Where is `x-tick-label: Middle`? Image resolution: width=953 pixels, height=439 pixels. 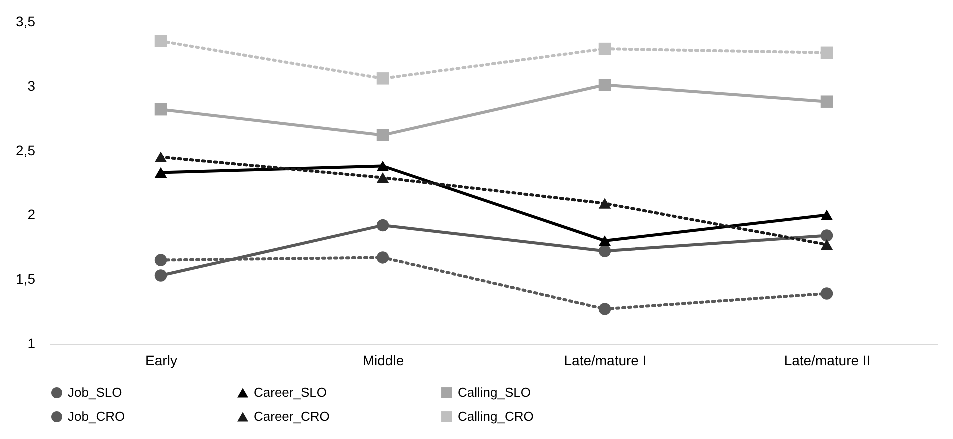
x-tick-label: Middle is located at coordinates (383, 360).